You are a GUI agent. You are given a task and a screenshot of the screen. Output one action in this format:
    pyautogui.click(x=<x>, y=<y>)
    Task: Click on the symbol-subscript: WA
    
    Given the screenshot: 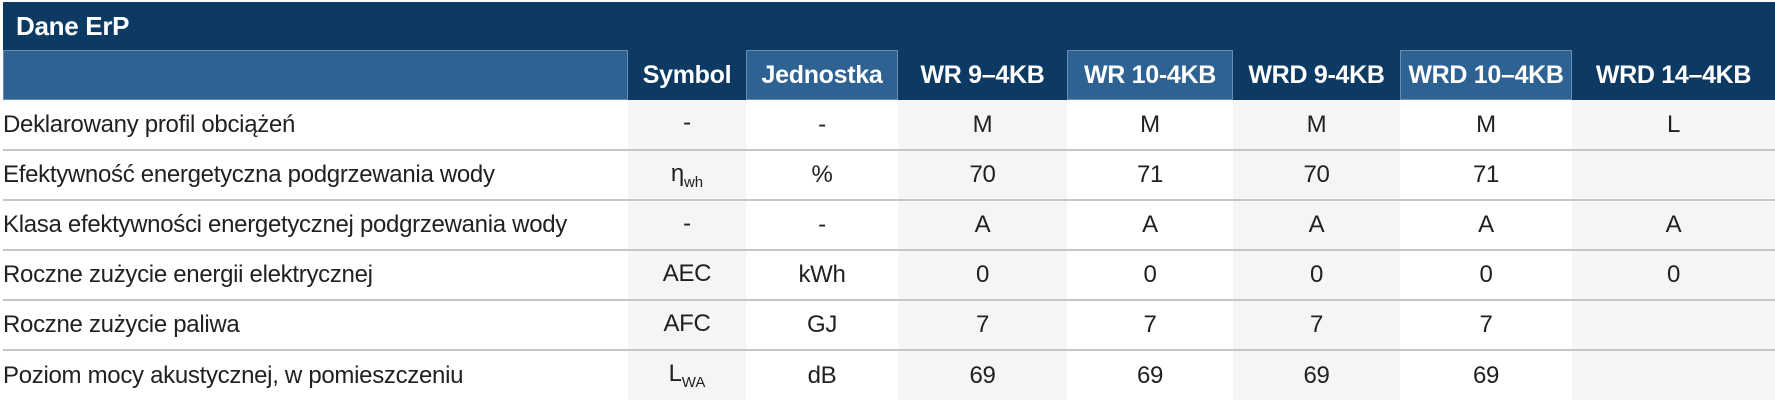 What is the action you would take?
    pyautogui.click(x=693, y=382)
    